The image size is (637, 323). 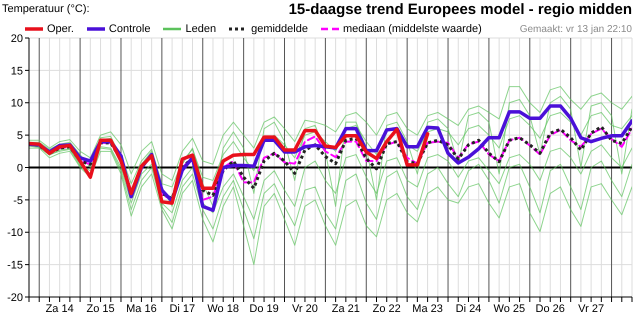 I want to click on x-tick-label: Do 26, so click(x=550, y=308).